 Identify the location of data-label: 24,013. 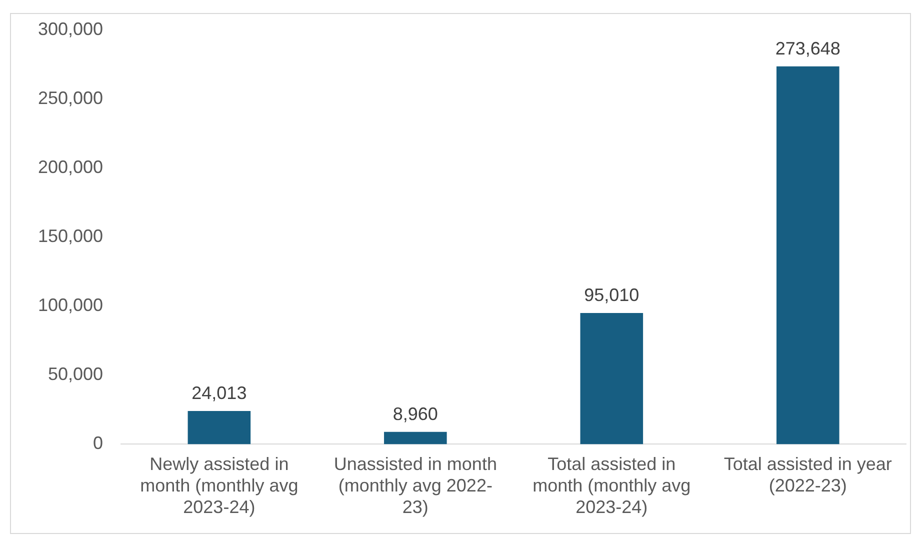
(219, 393).